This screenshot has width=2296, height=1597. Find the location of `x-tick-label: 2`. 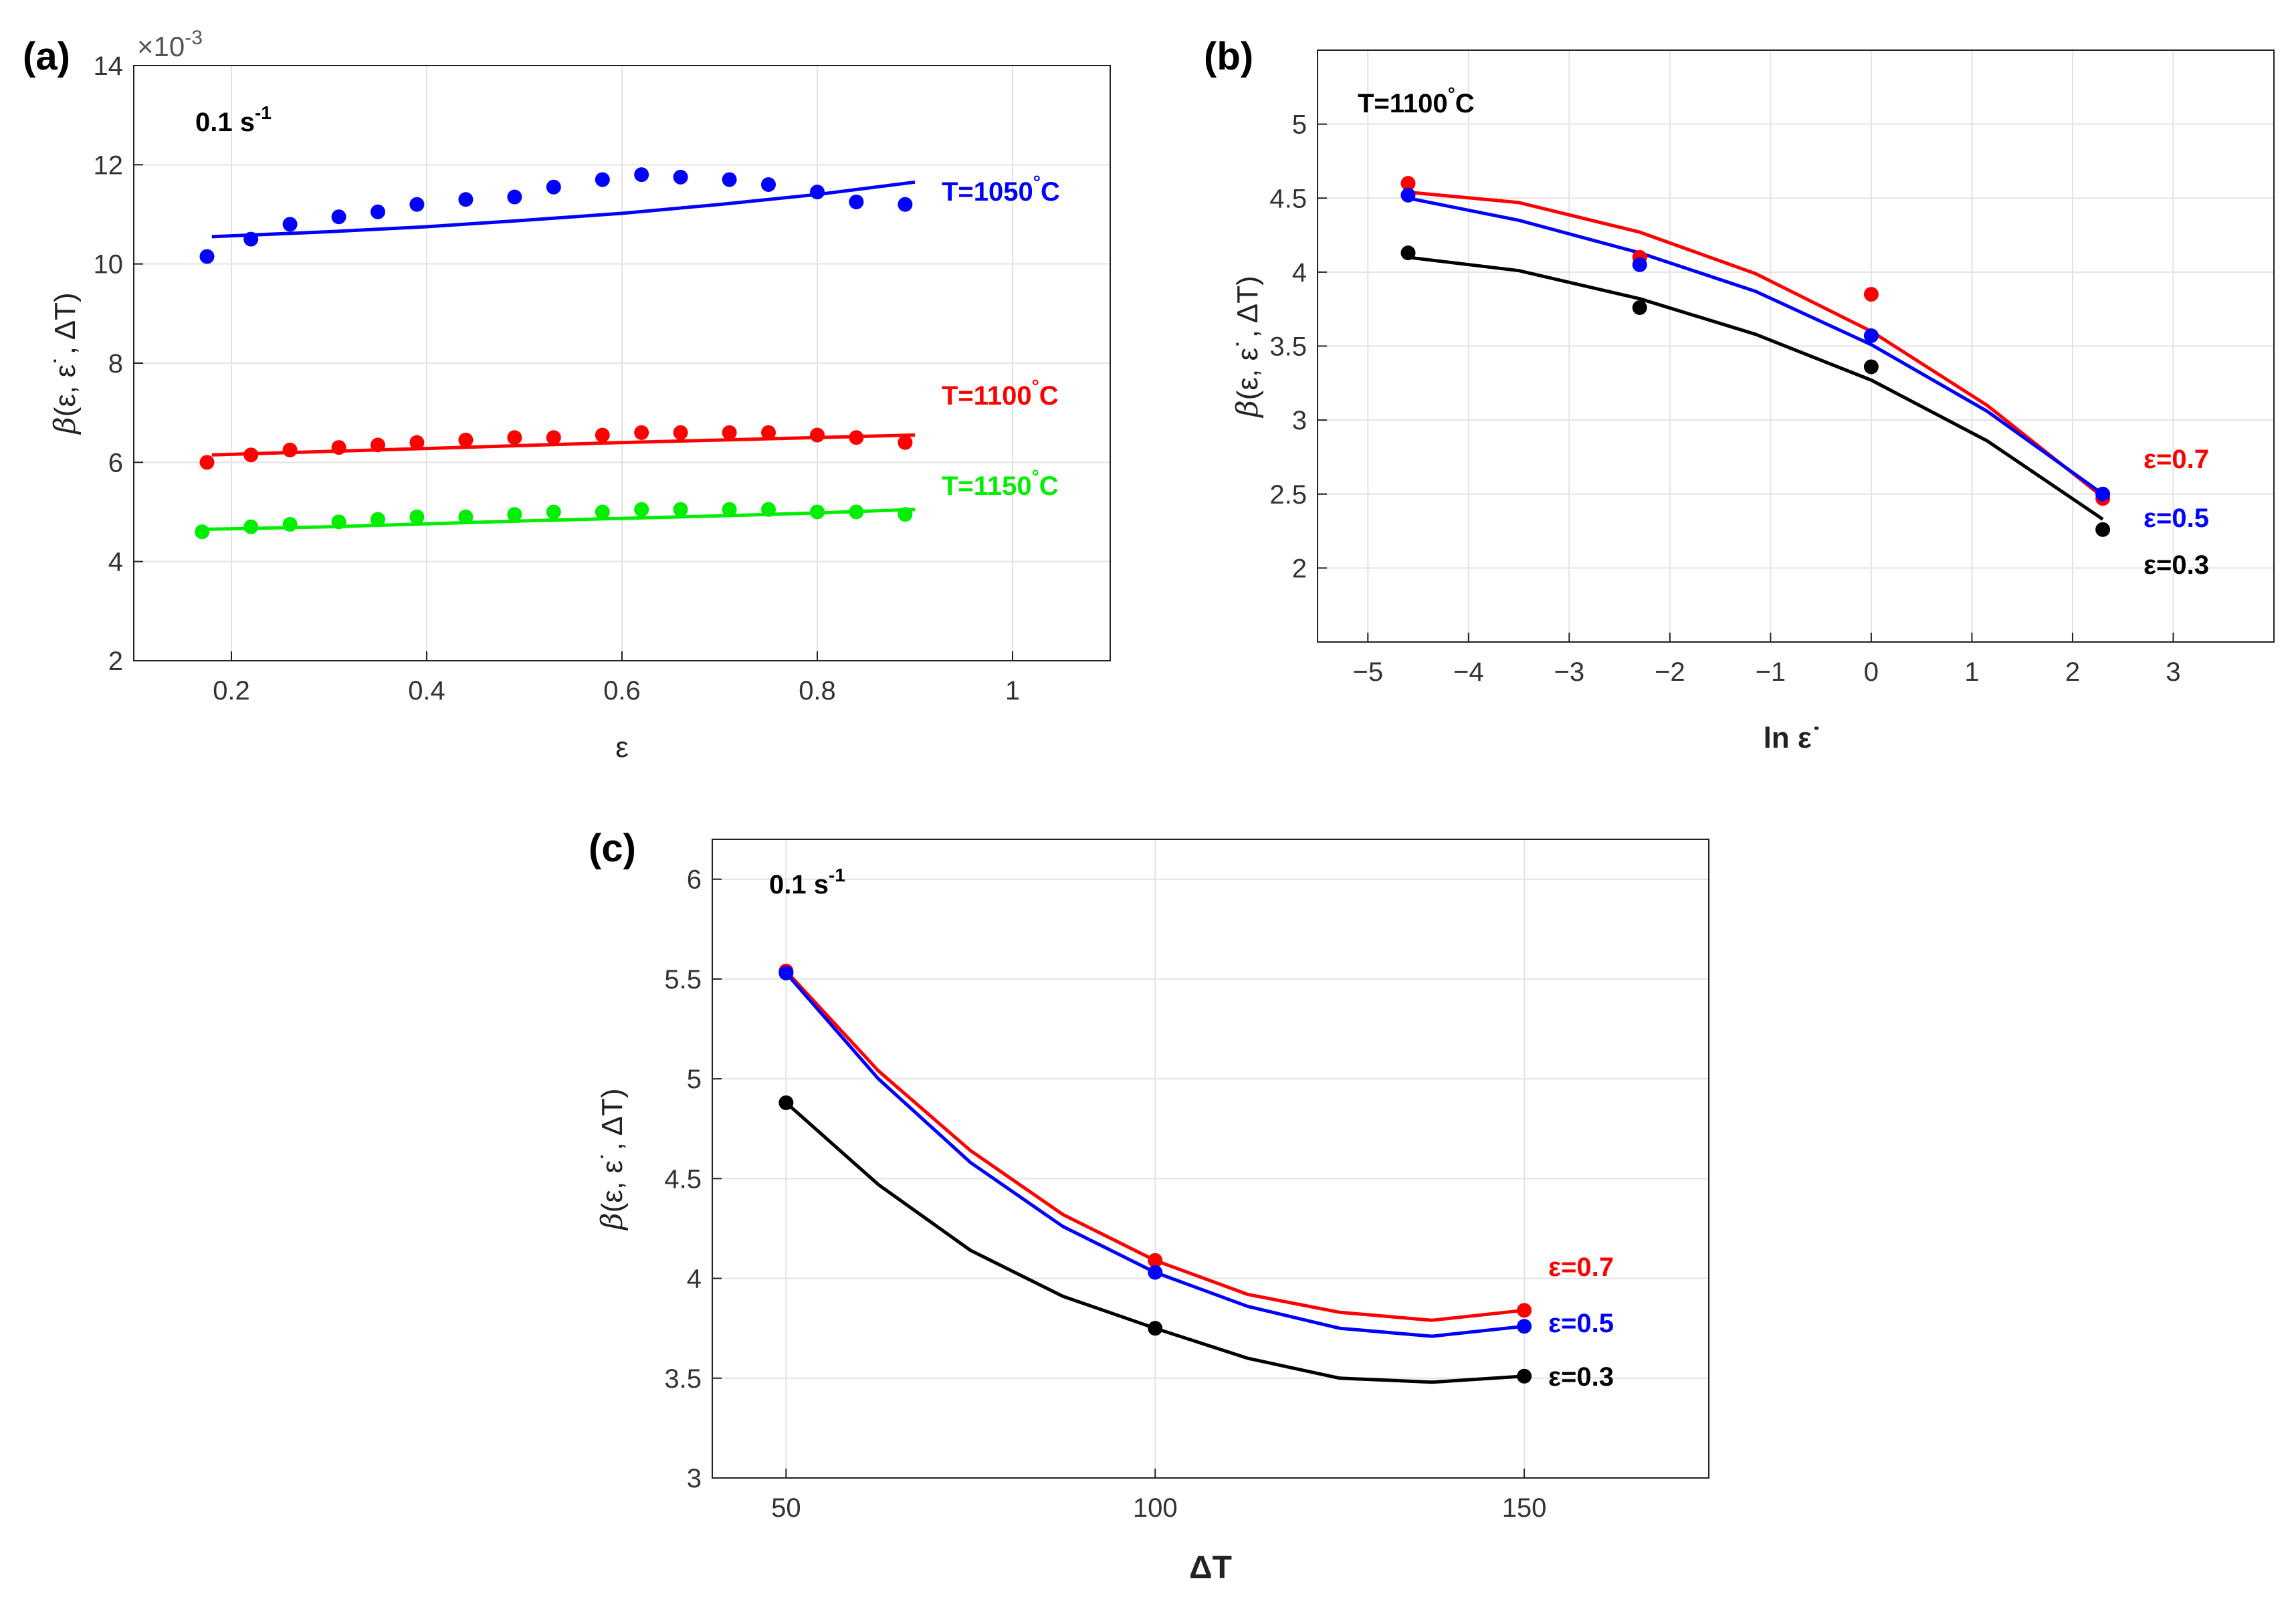

x-tick-label: 2 is located at coordinates (2072, 672).